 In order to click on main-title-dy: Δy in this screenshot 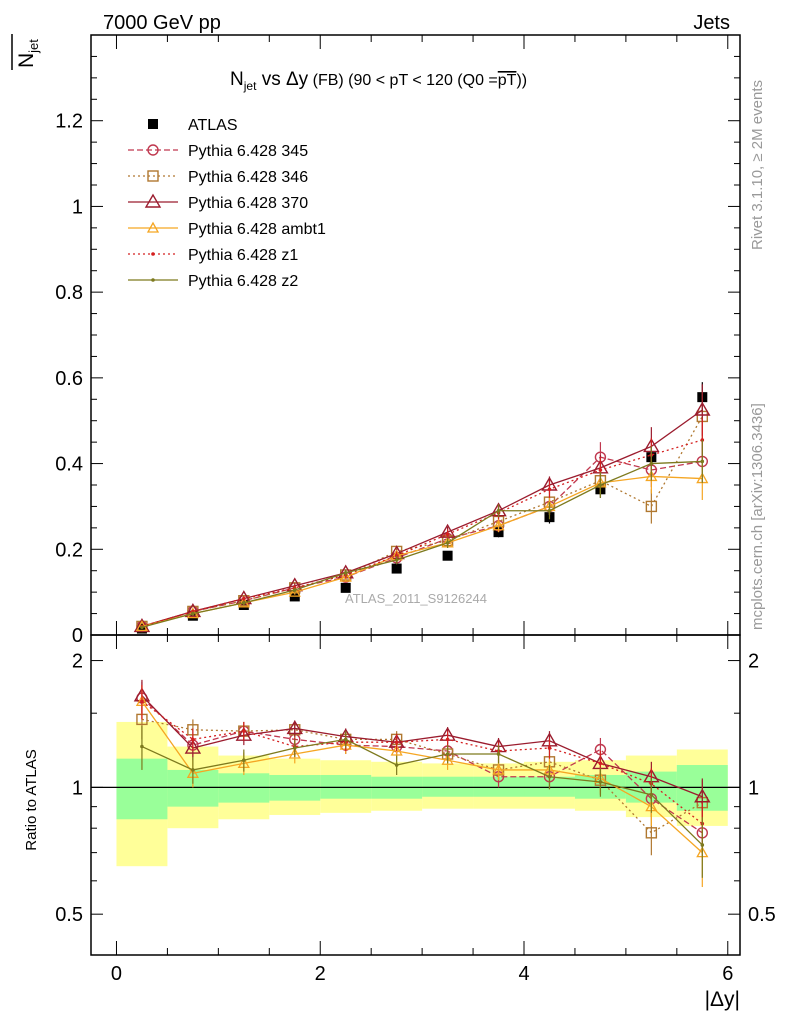, I will do `click(297, 79)`.